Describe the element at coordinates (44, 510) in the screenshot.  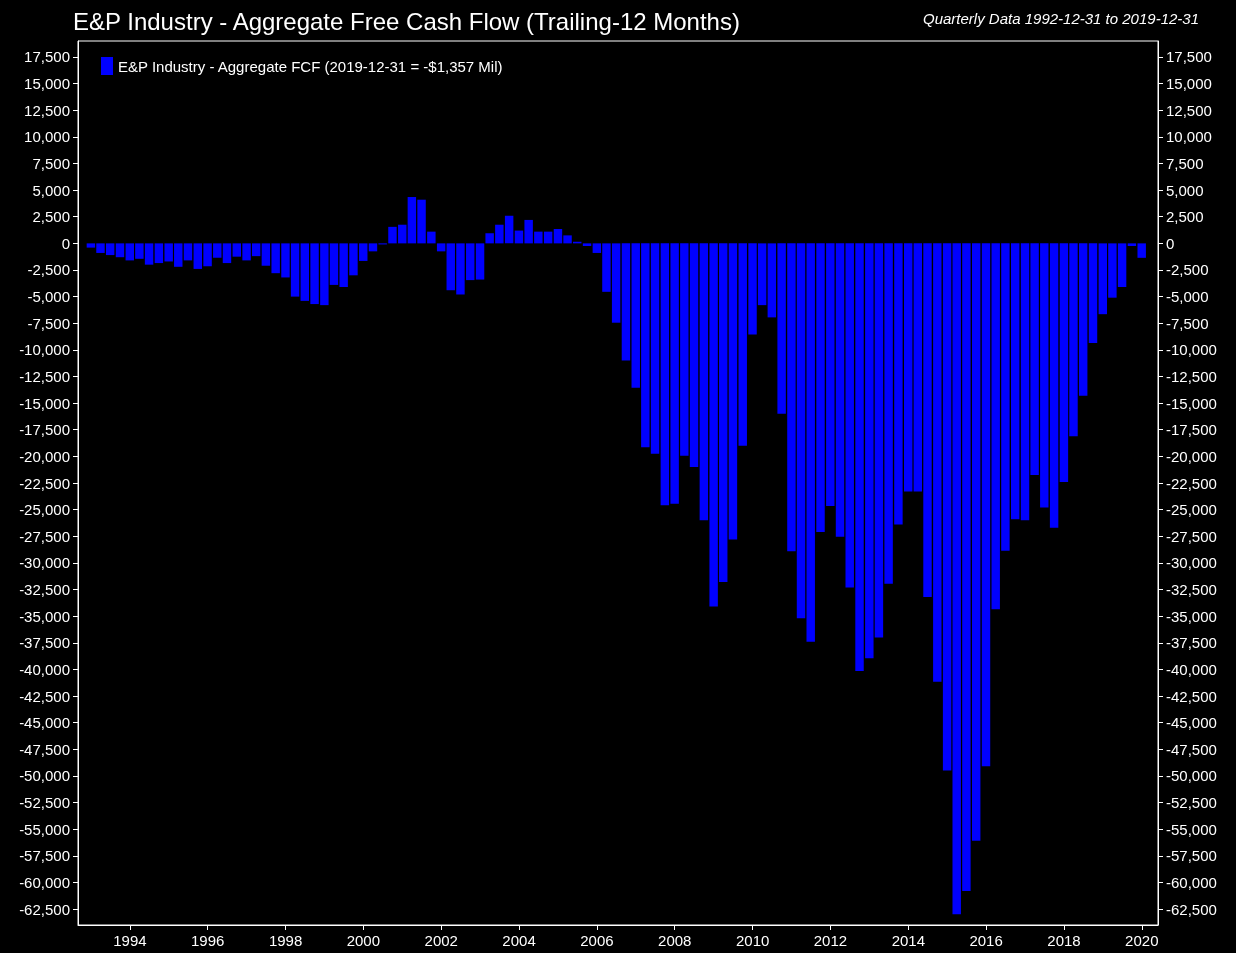
I see `y-tick-label: -25,000` at that location.